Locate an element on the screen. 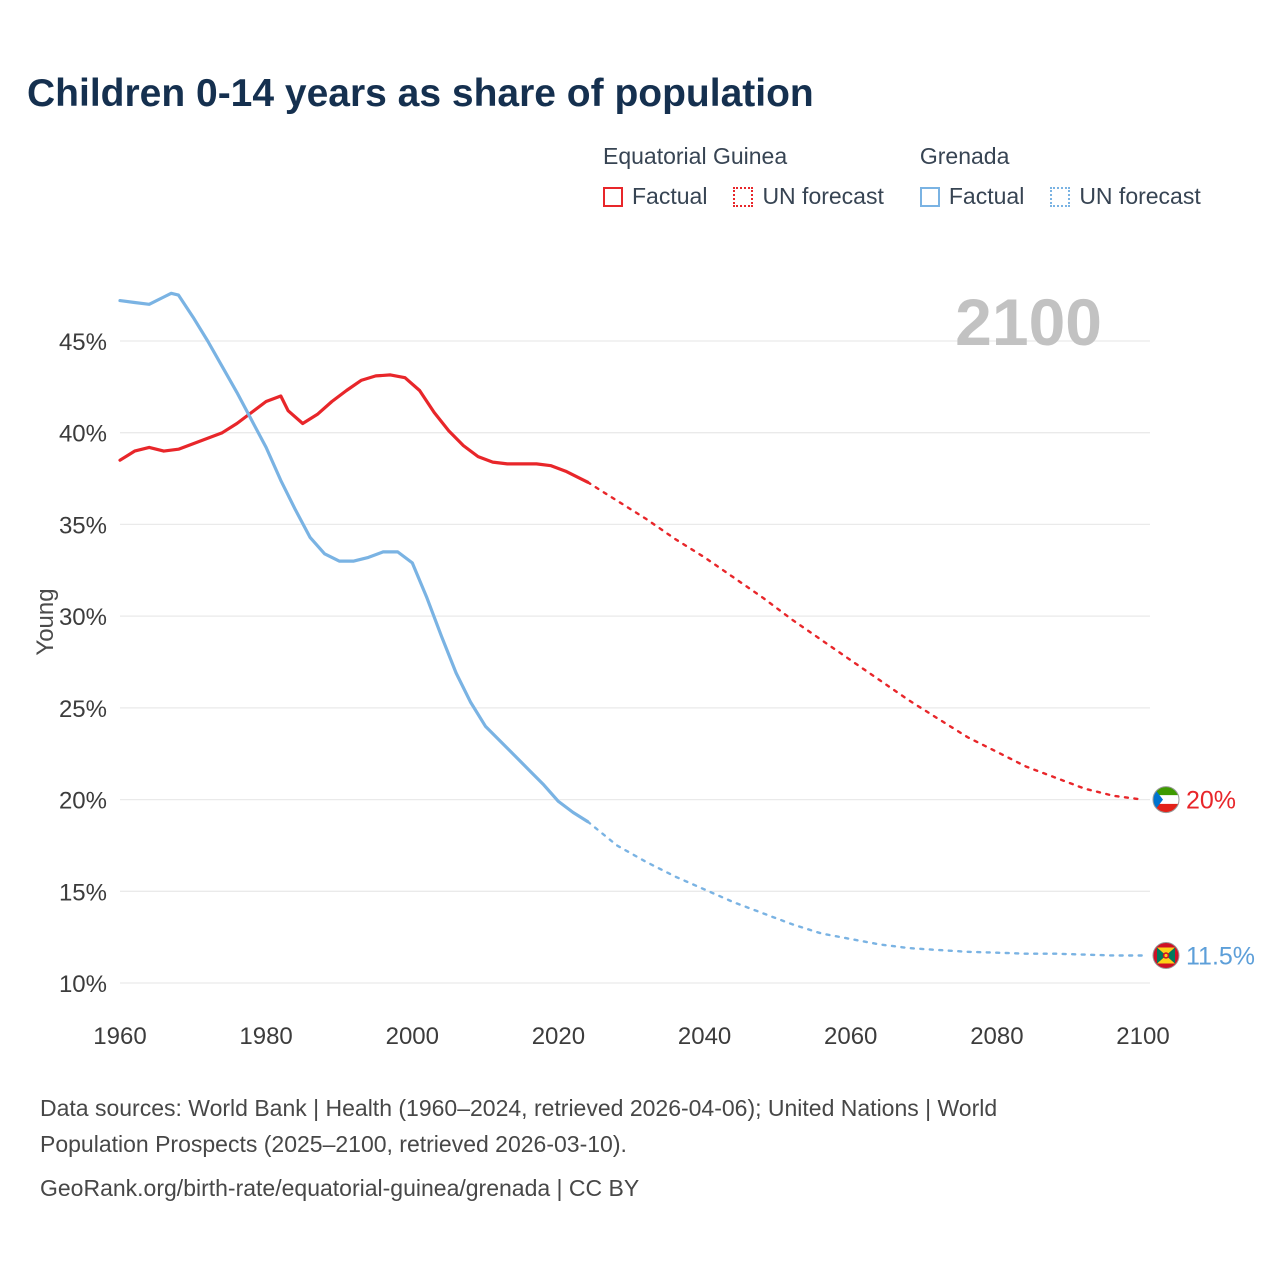  y-axis-title: Young is located at coordinates (45, 622).